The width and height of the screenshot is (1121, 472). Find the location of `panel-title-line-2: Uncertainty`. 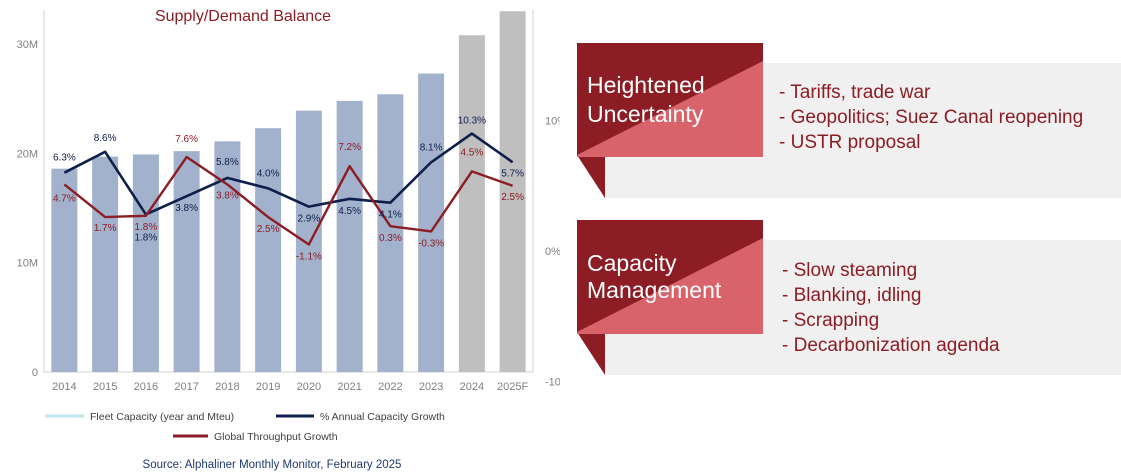

panel-title-line-2: Uncertainty is located at coordinates (645, 114).